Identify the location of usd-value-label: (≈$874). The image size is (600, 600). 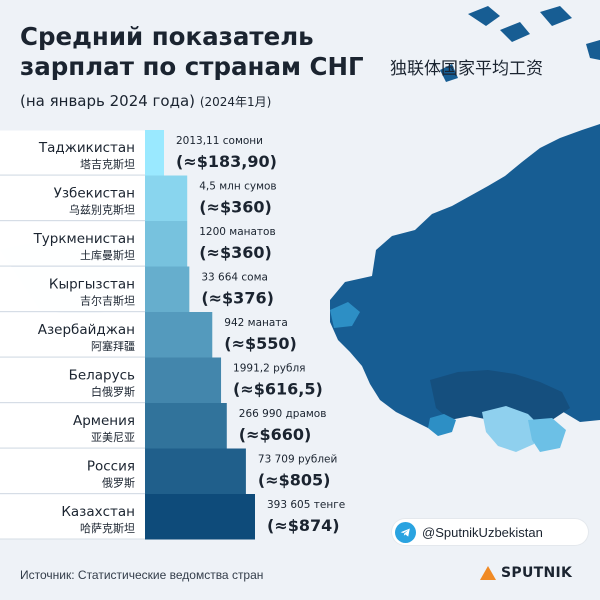
(303, 525).